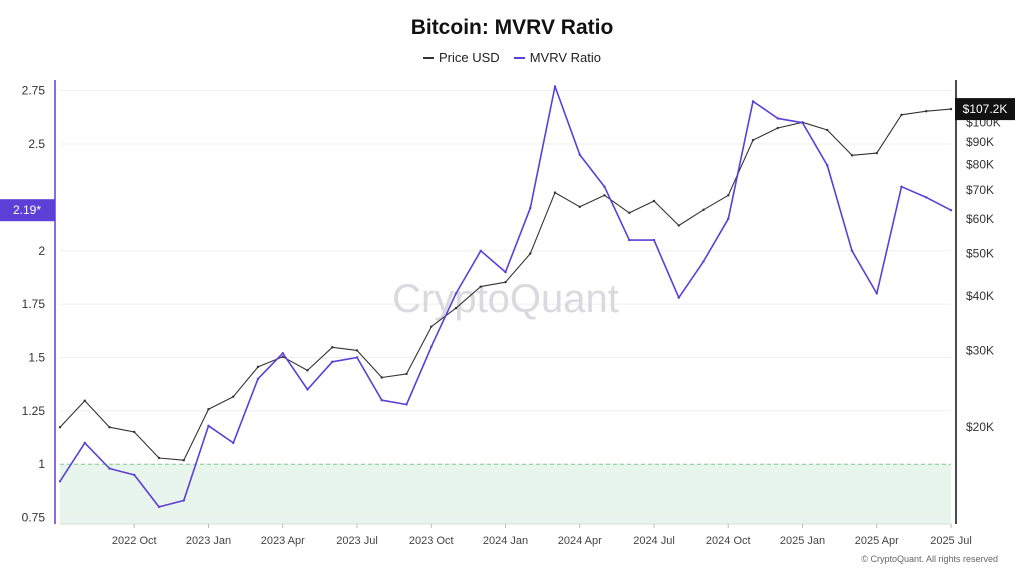  Describe the element at coordinates (980, 165) in the screenshot. I see `right-tick-label-6: $80K` at that location.